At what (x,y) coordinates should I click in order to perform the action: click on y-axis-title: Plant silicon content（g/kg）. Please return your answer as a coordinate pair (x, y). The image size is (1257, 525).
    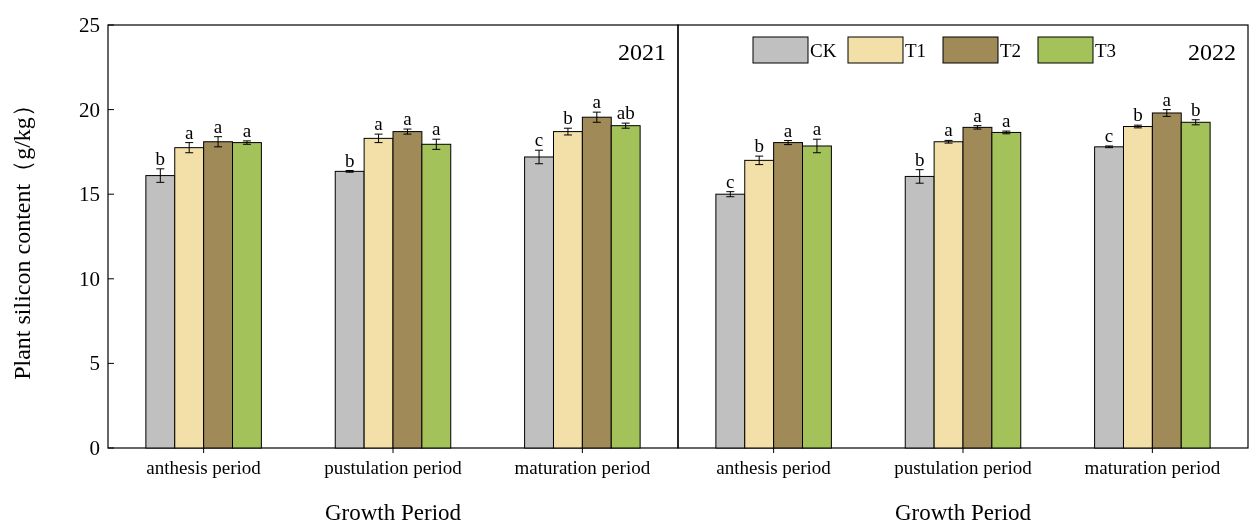
    Looking at the image, I should click on (22, 236).